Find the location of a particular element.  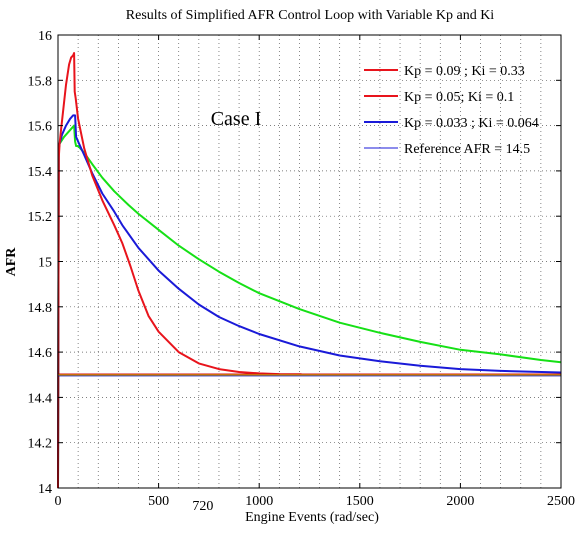

y-tick-label: 14.8 is located at coordinates (40, 308).